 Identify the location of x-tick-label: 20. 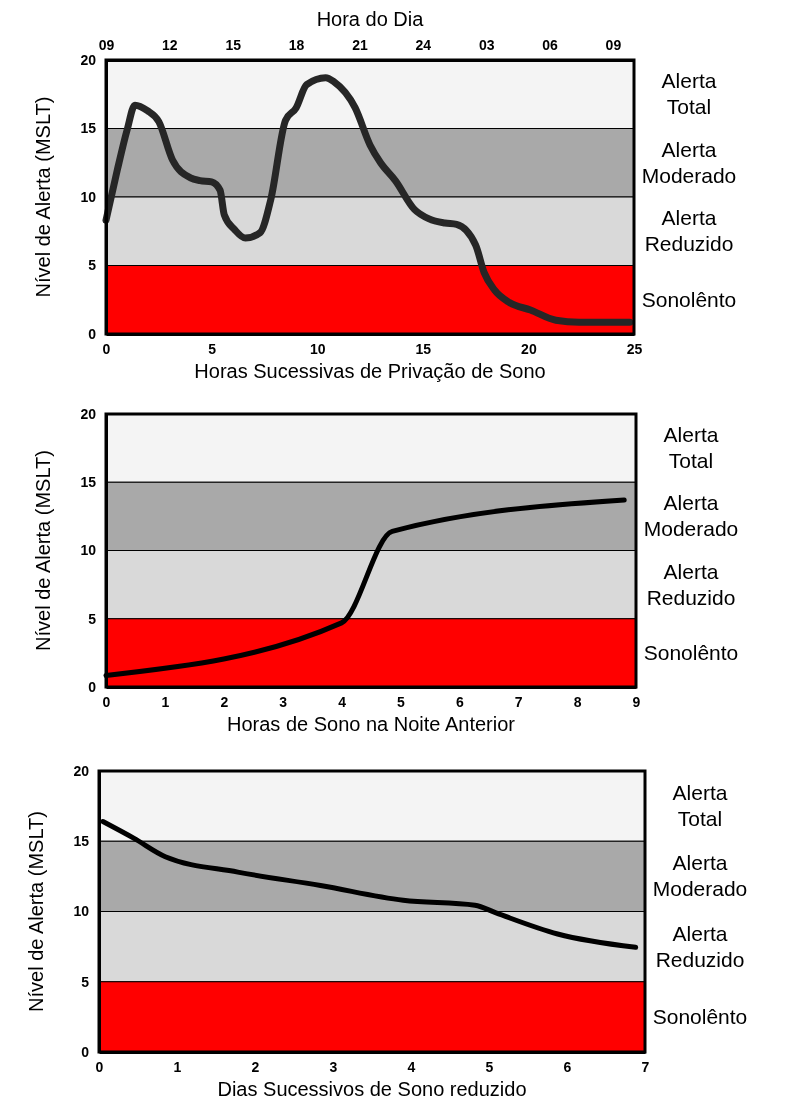
(529, 348).